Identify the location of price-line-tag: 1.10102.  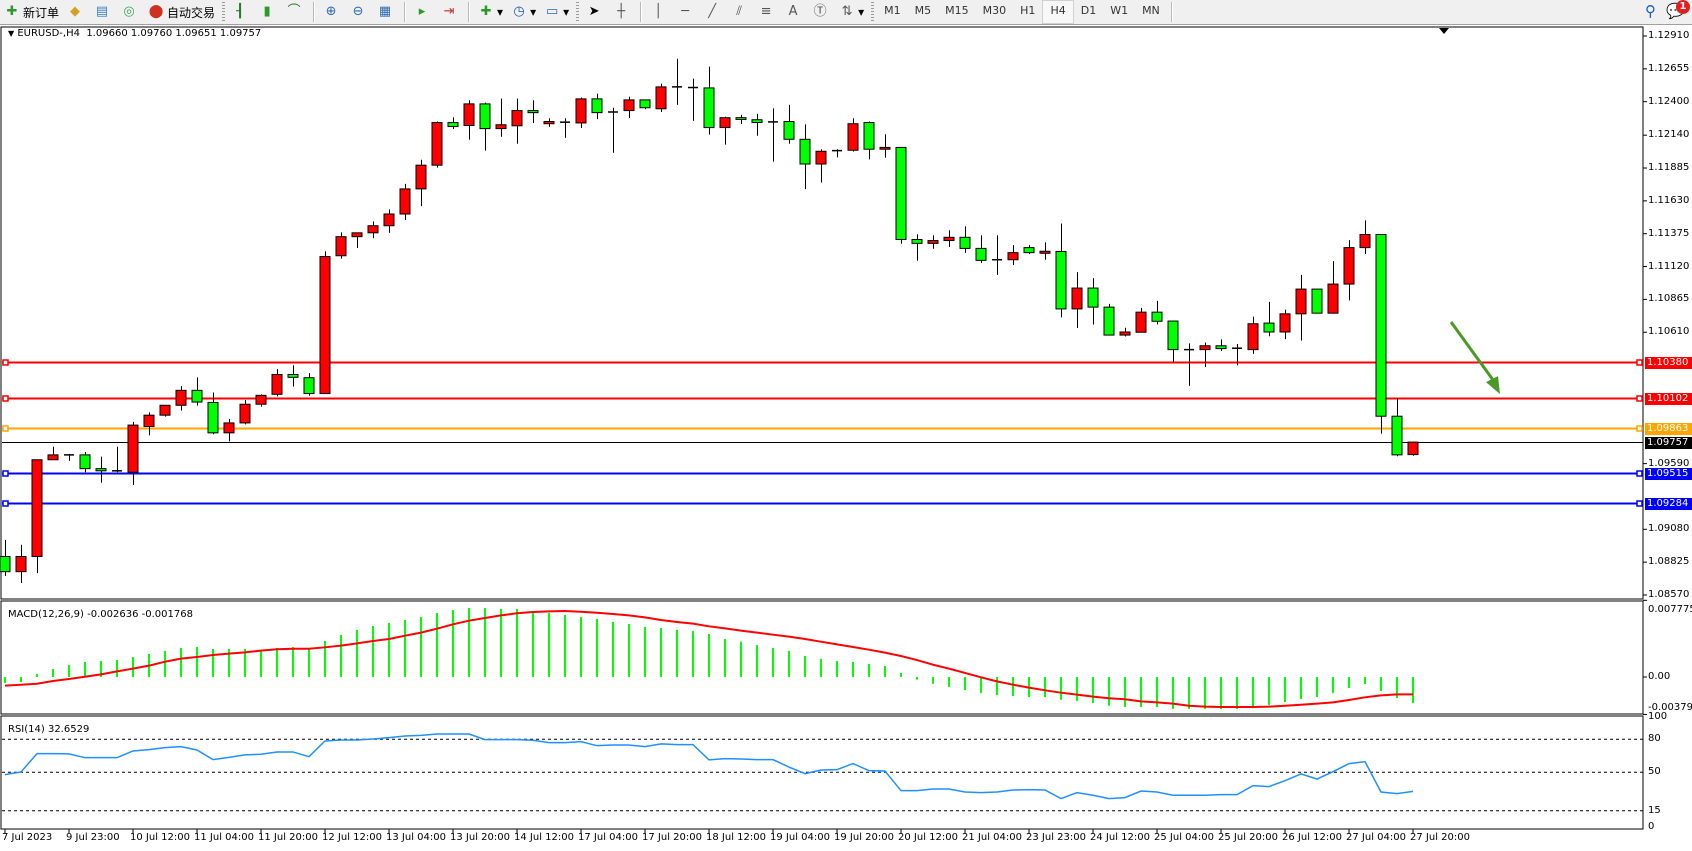
(1668, 398).